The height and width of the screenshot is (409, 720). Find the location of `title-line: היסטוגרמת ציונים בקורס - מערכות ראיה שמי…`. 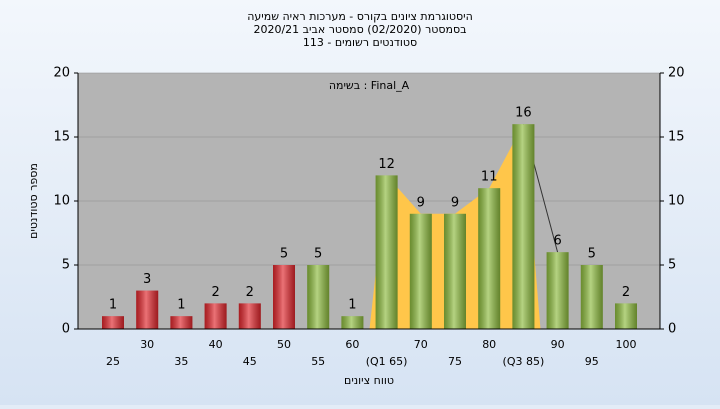

title-line: היסטוגרמת ציונים בקורס - מערכות ראיה שמי… is located at coordinates (360, 16).